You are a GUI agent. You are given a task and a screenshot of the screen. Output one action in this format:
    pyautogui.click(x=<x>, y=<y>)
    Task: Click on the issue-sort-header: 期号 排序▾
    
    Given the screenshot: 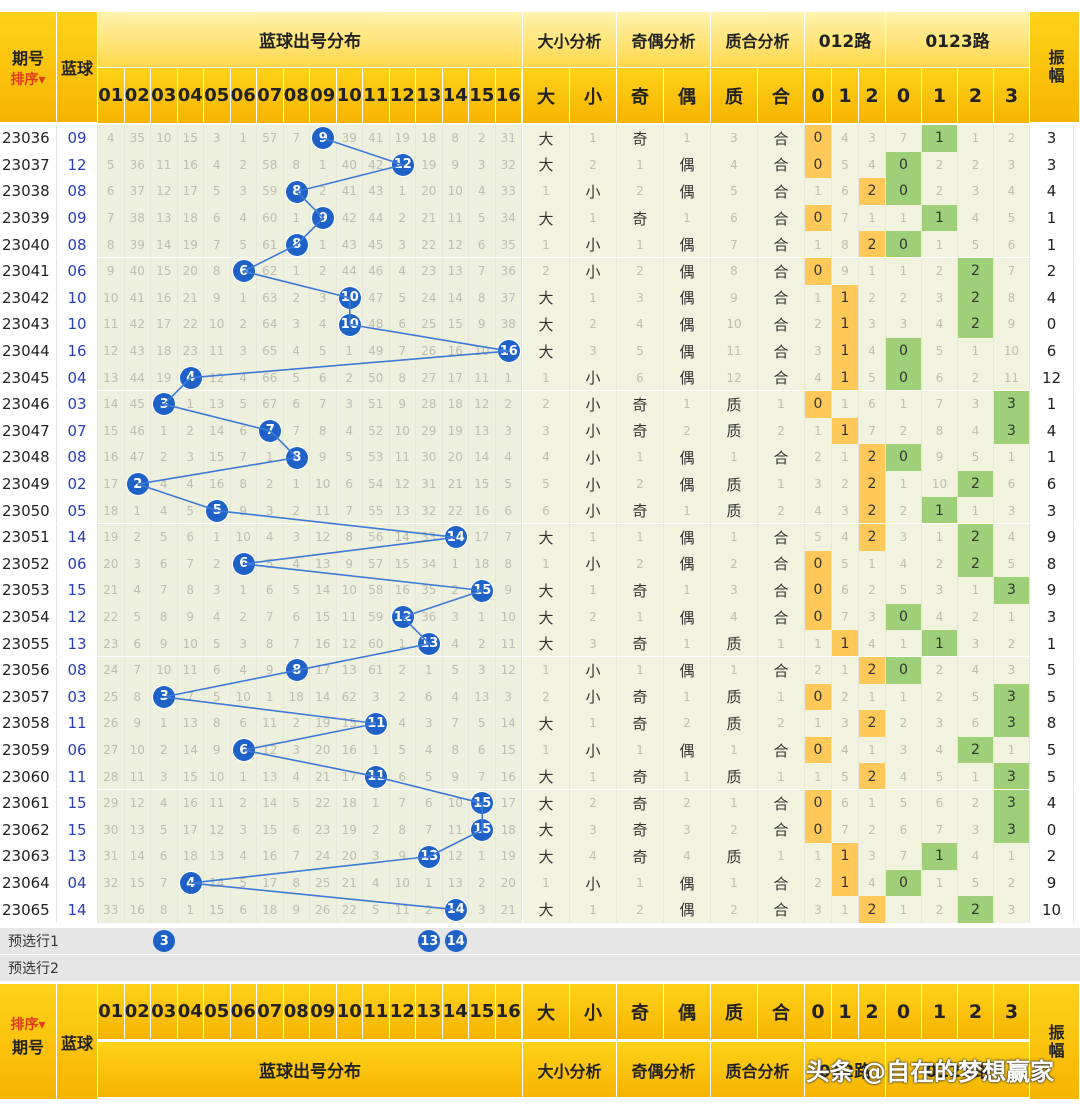 What is the action you would take?
    pyautogui.click(x=28, y=67)
    